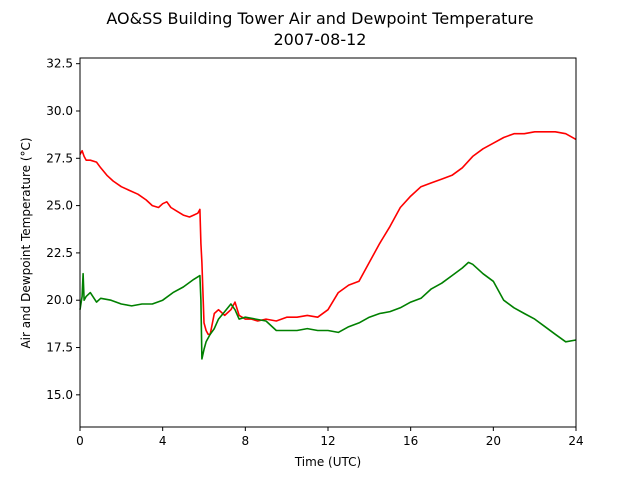  Describe the element at coordinates (59, 348) in the screenshot. I see `y-tick-label: 17.5` at that location.